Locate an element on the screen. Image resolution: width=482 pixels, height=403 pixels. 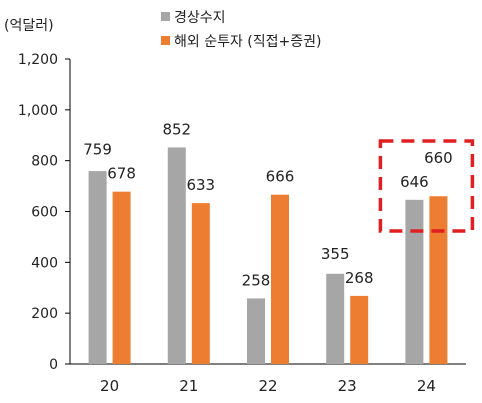
y-tick-label: 600 is located at coordinates (44, 213).